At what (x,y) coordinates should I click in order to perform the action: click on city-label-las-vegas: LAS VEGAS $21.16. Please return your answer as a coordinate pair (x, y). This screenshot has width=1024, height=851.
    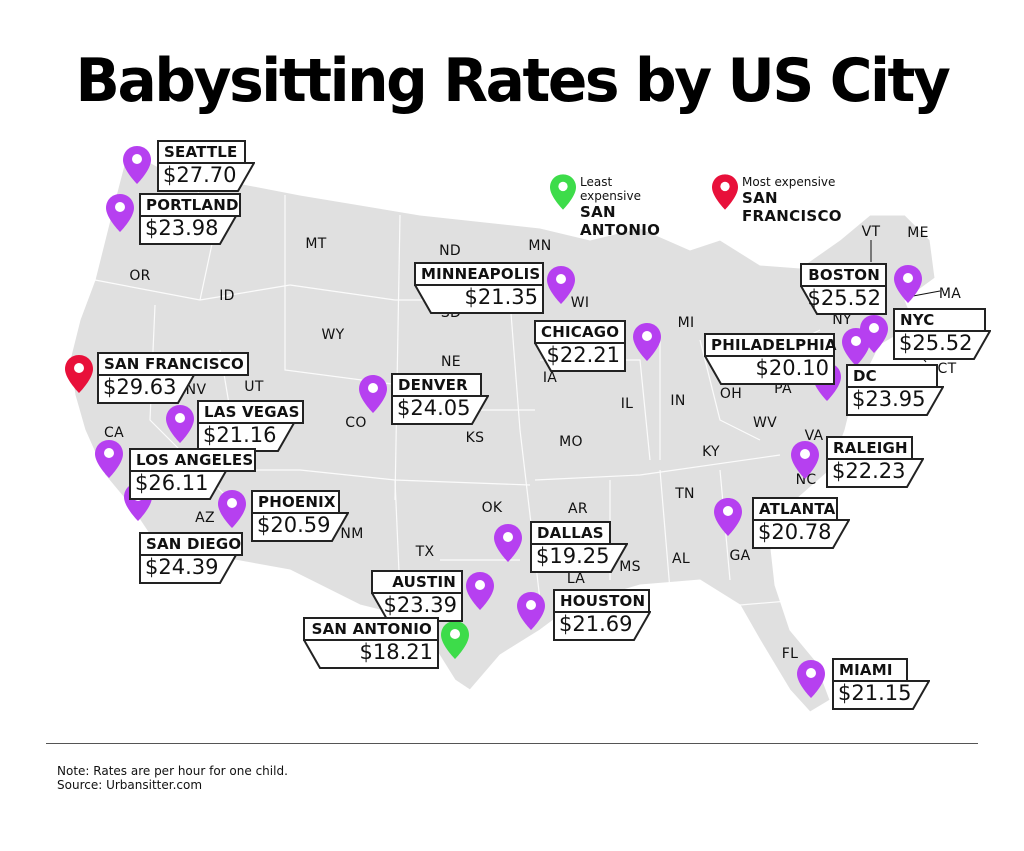
    Looking at the image, I should click on (250, 426).